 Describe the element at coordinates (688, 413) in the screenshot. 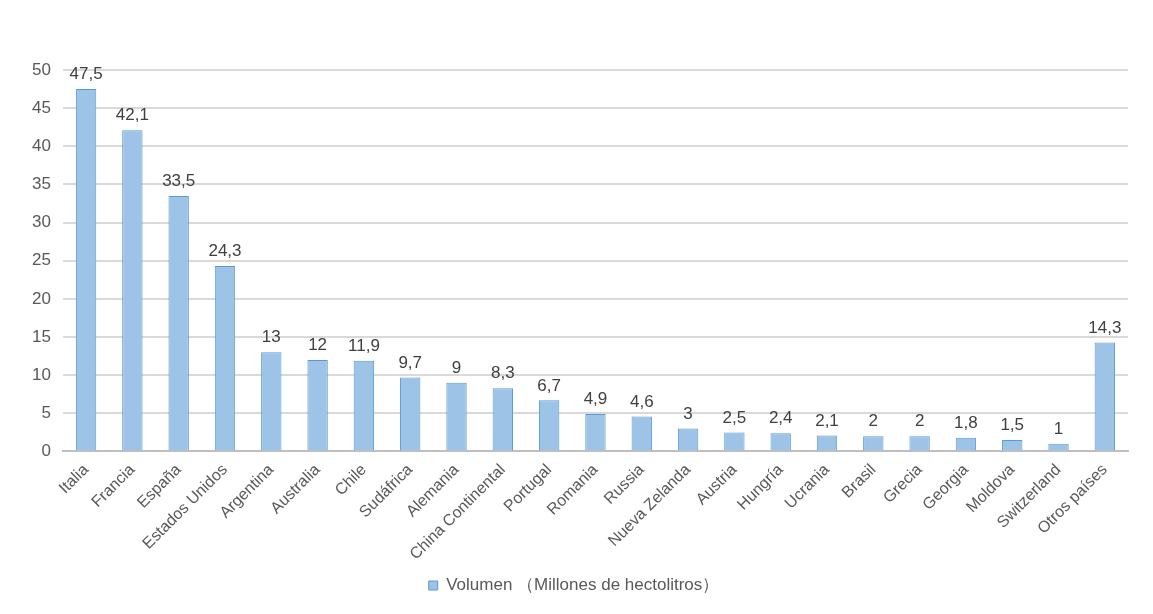

I see `data-label: 3` at that location.